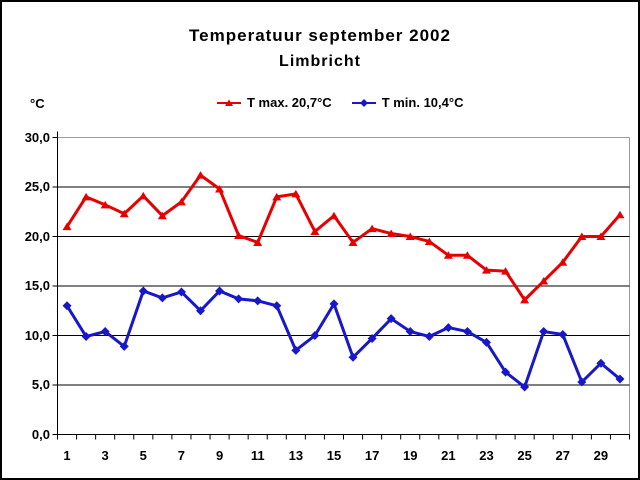  Describe the element at coordinates (486, 455) in the screenshot. I see `x-tick-label: 23` at that location.